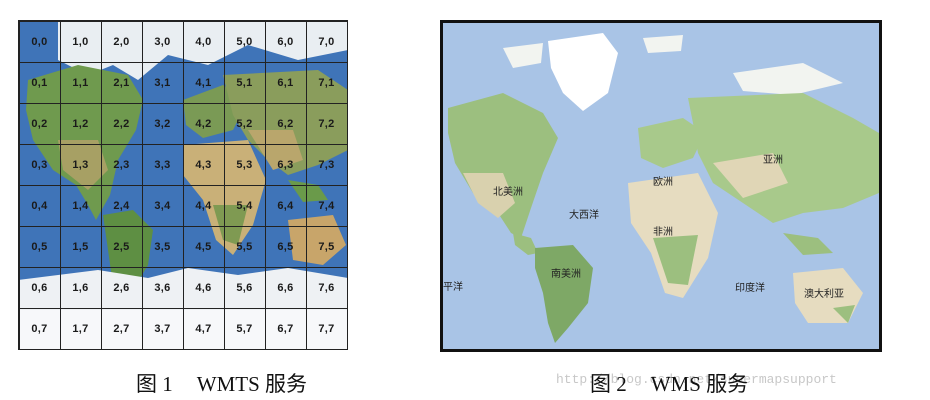 The width and height of the screenshot is (930, 400). Describe the element at coordinates (203, 82) in the screenshot. I see `tile-label: 4,1` at that location.